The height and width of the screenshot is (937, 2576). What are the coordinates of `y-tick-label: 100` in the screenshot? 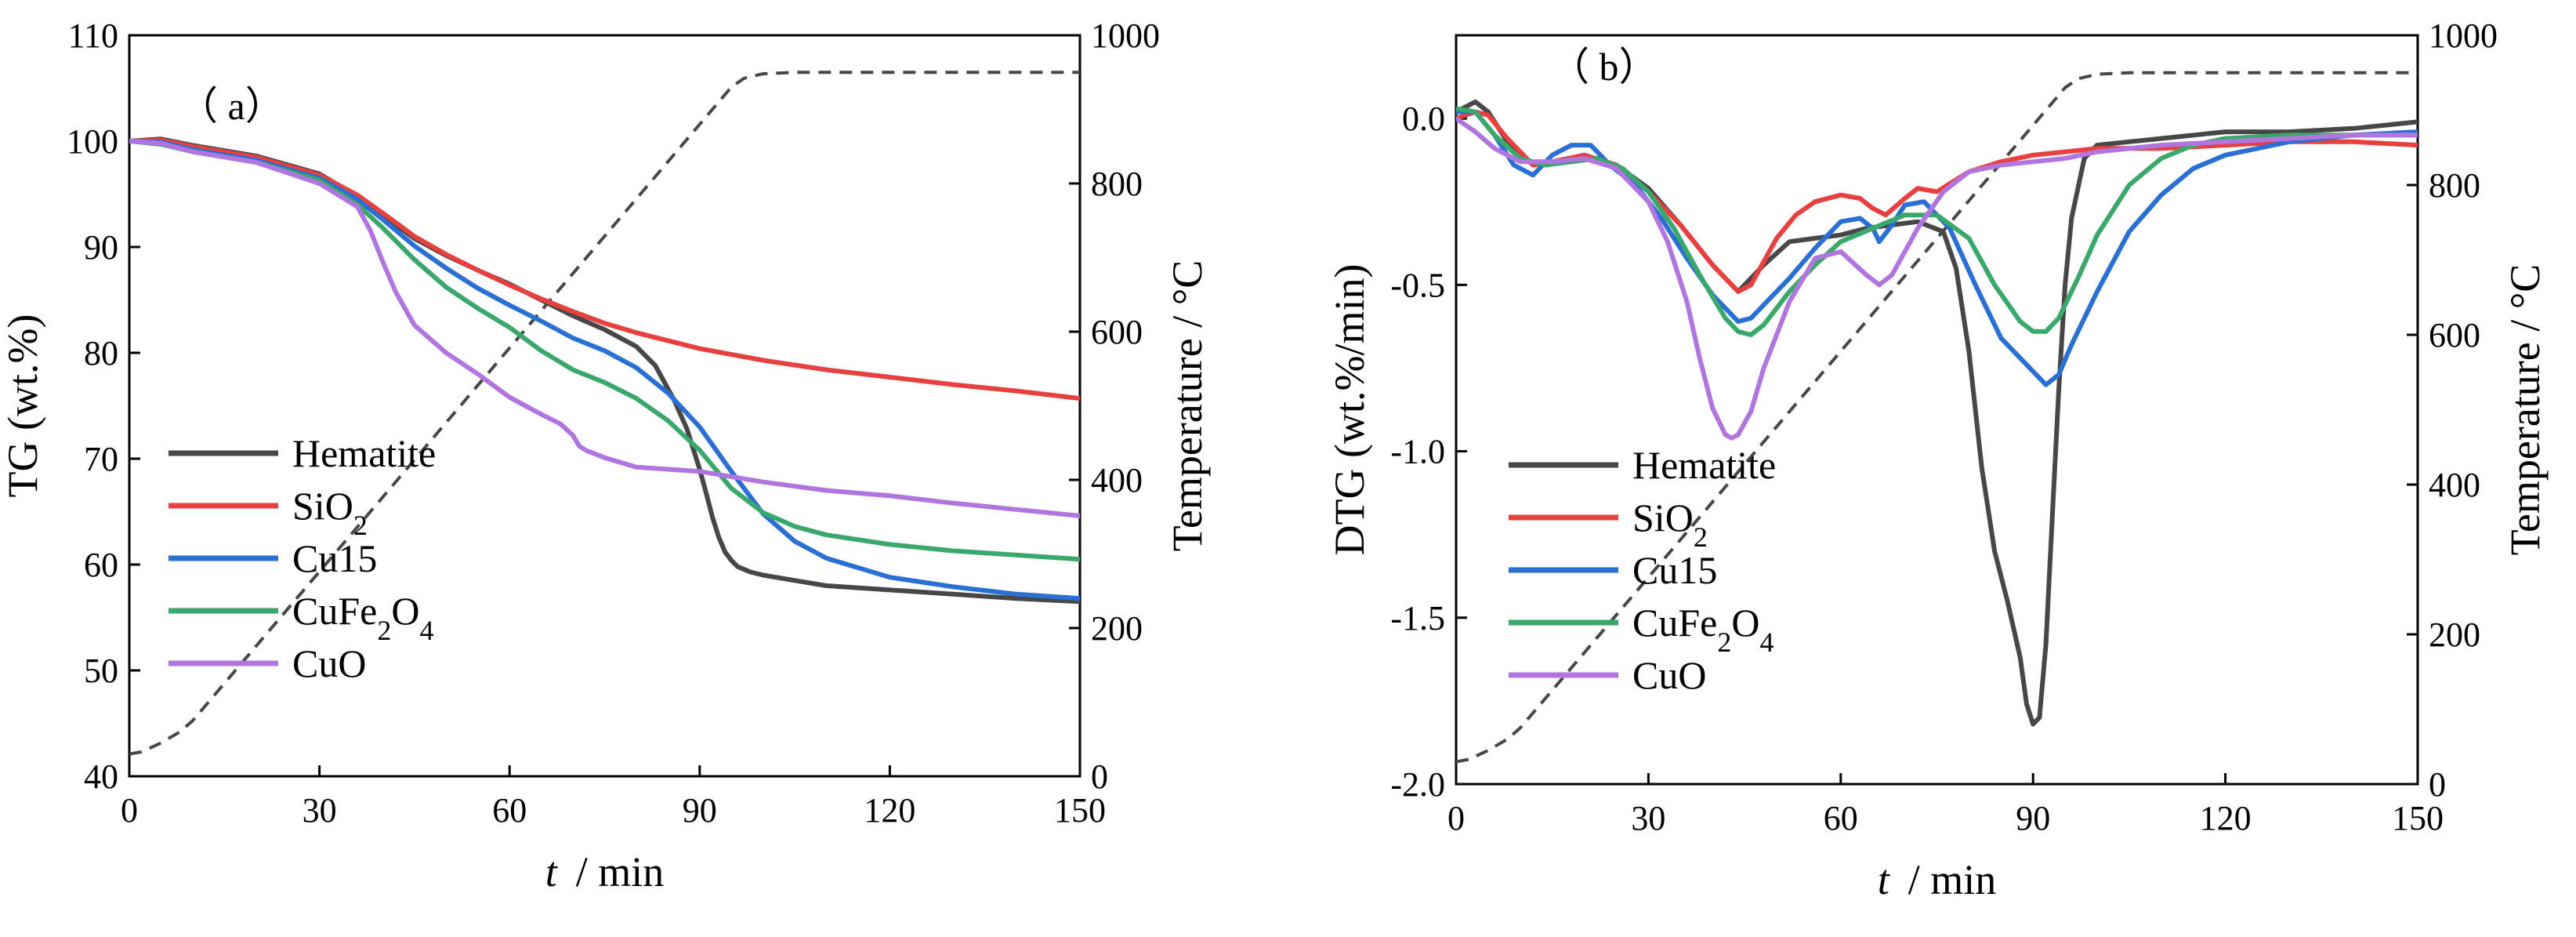 It's located at (92, 142).